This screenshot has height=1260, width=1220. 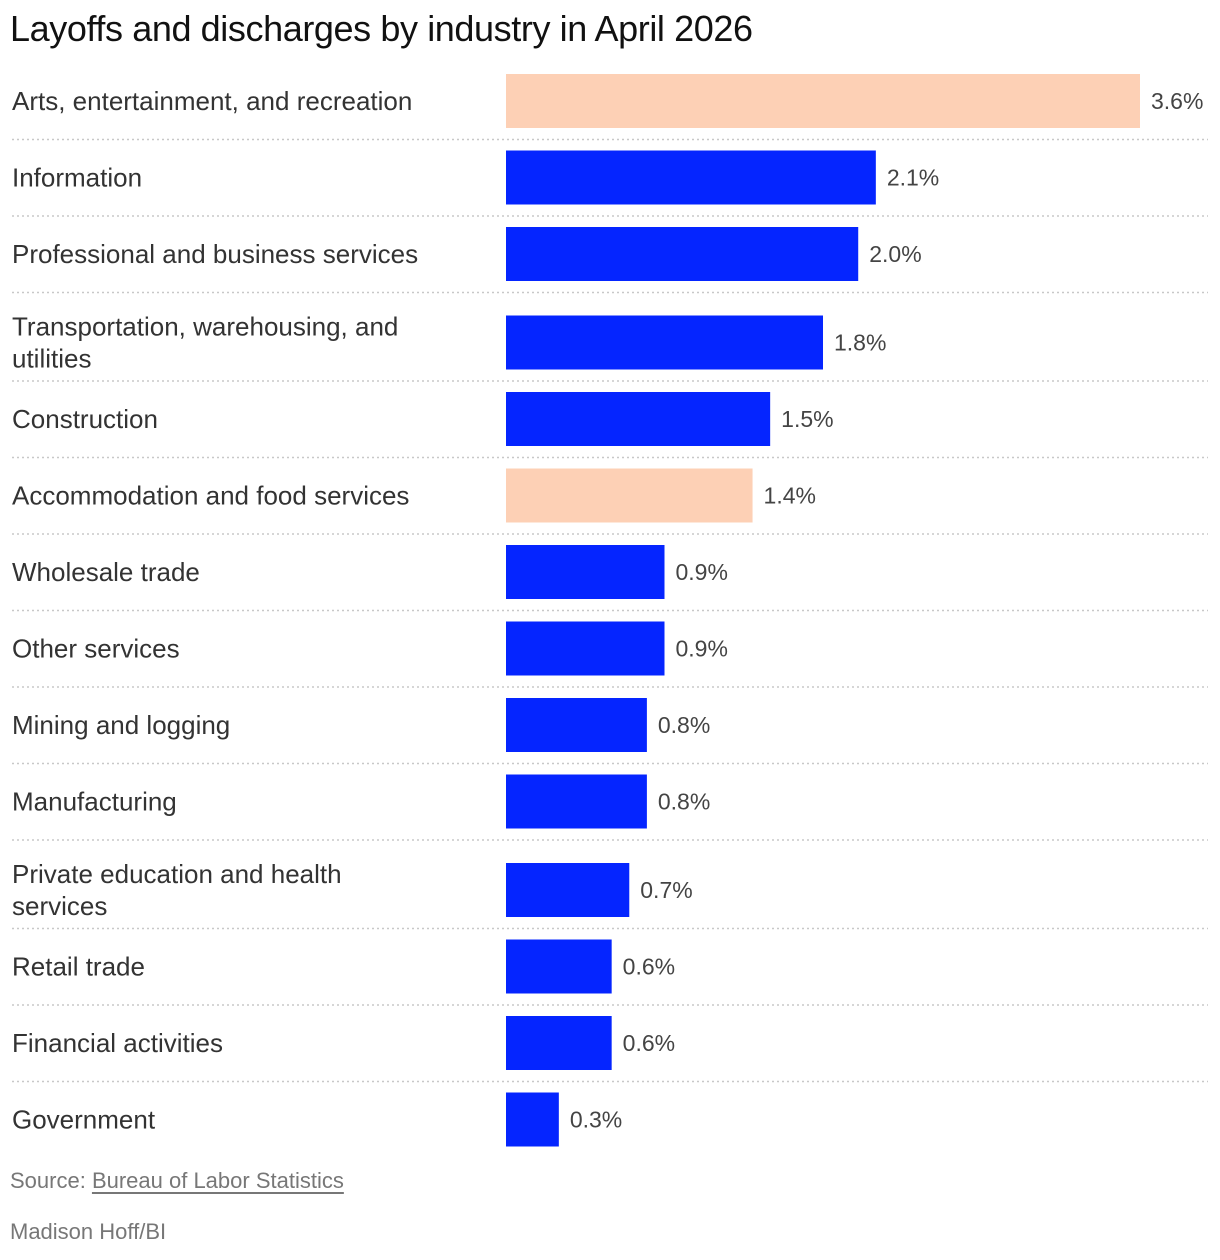 What do you see at coordinates (1177, 101) in the screenshot?
I see `value-label: 3.6%` at bounding box center [1177, 101].